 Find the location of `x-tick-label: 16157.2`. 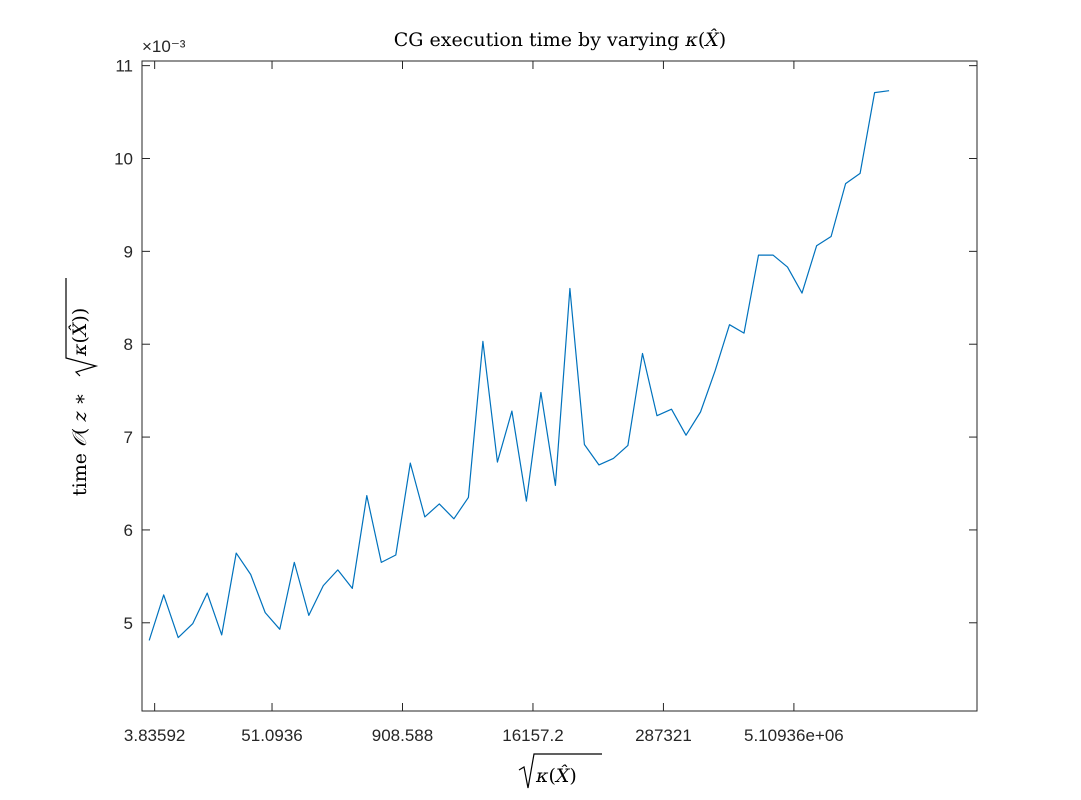

x-tick-label: 16157.2 is located at coordinates (532, 735).